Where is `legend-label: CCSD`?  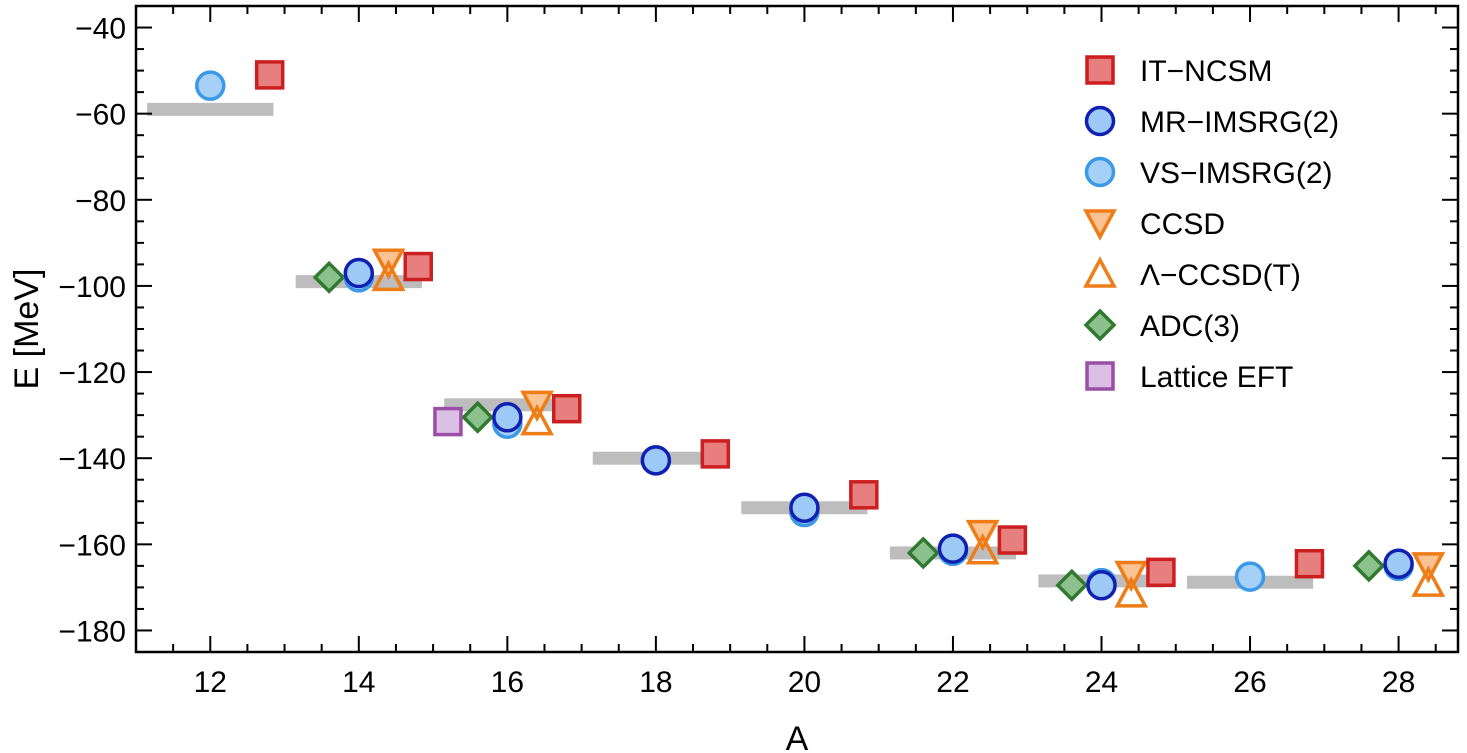 legend-label: CCSD is located at coordinates (1182, 224).